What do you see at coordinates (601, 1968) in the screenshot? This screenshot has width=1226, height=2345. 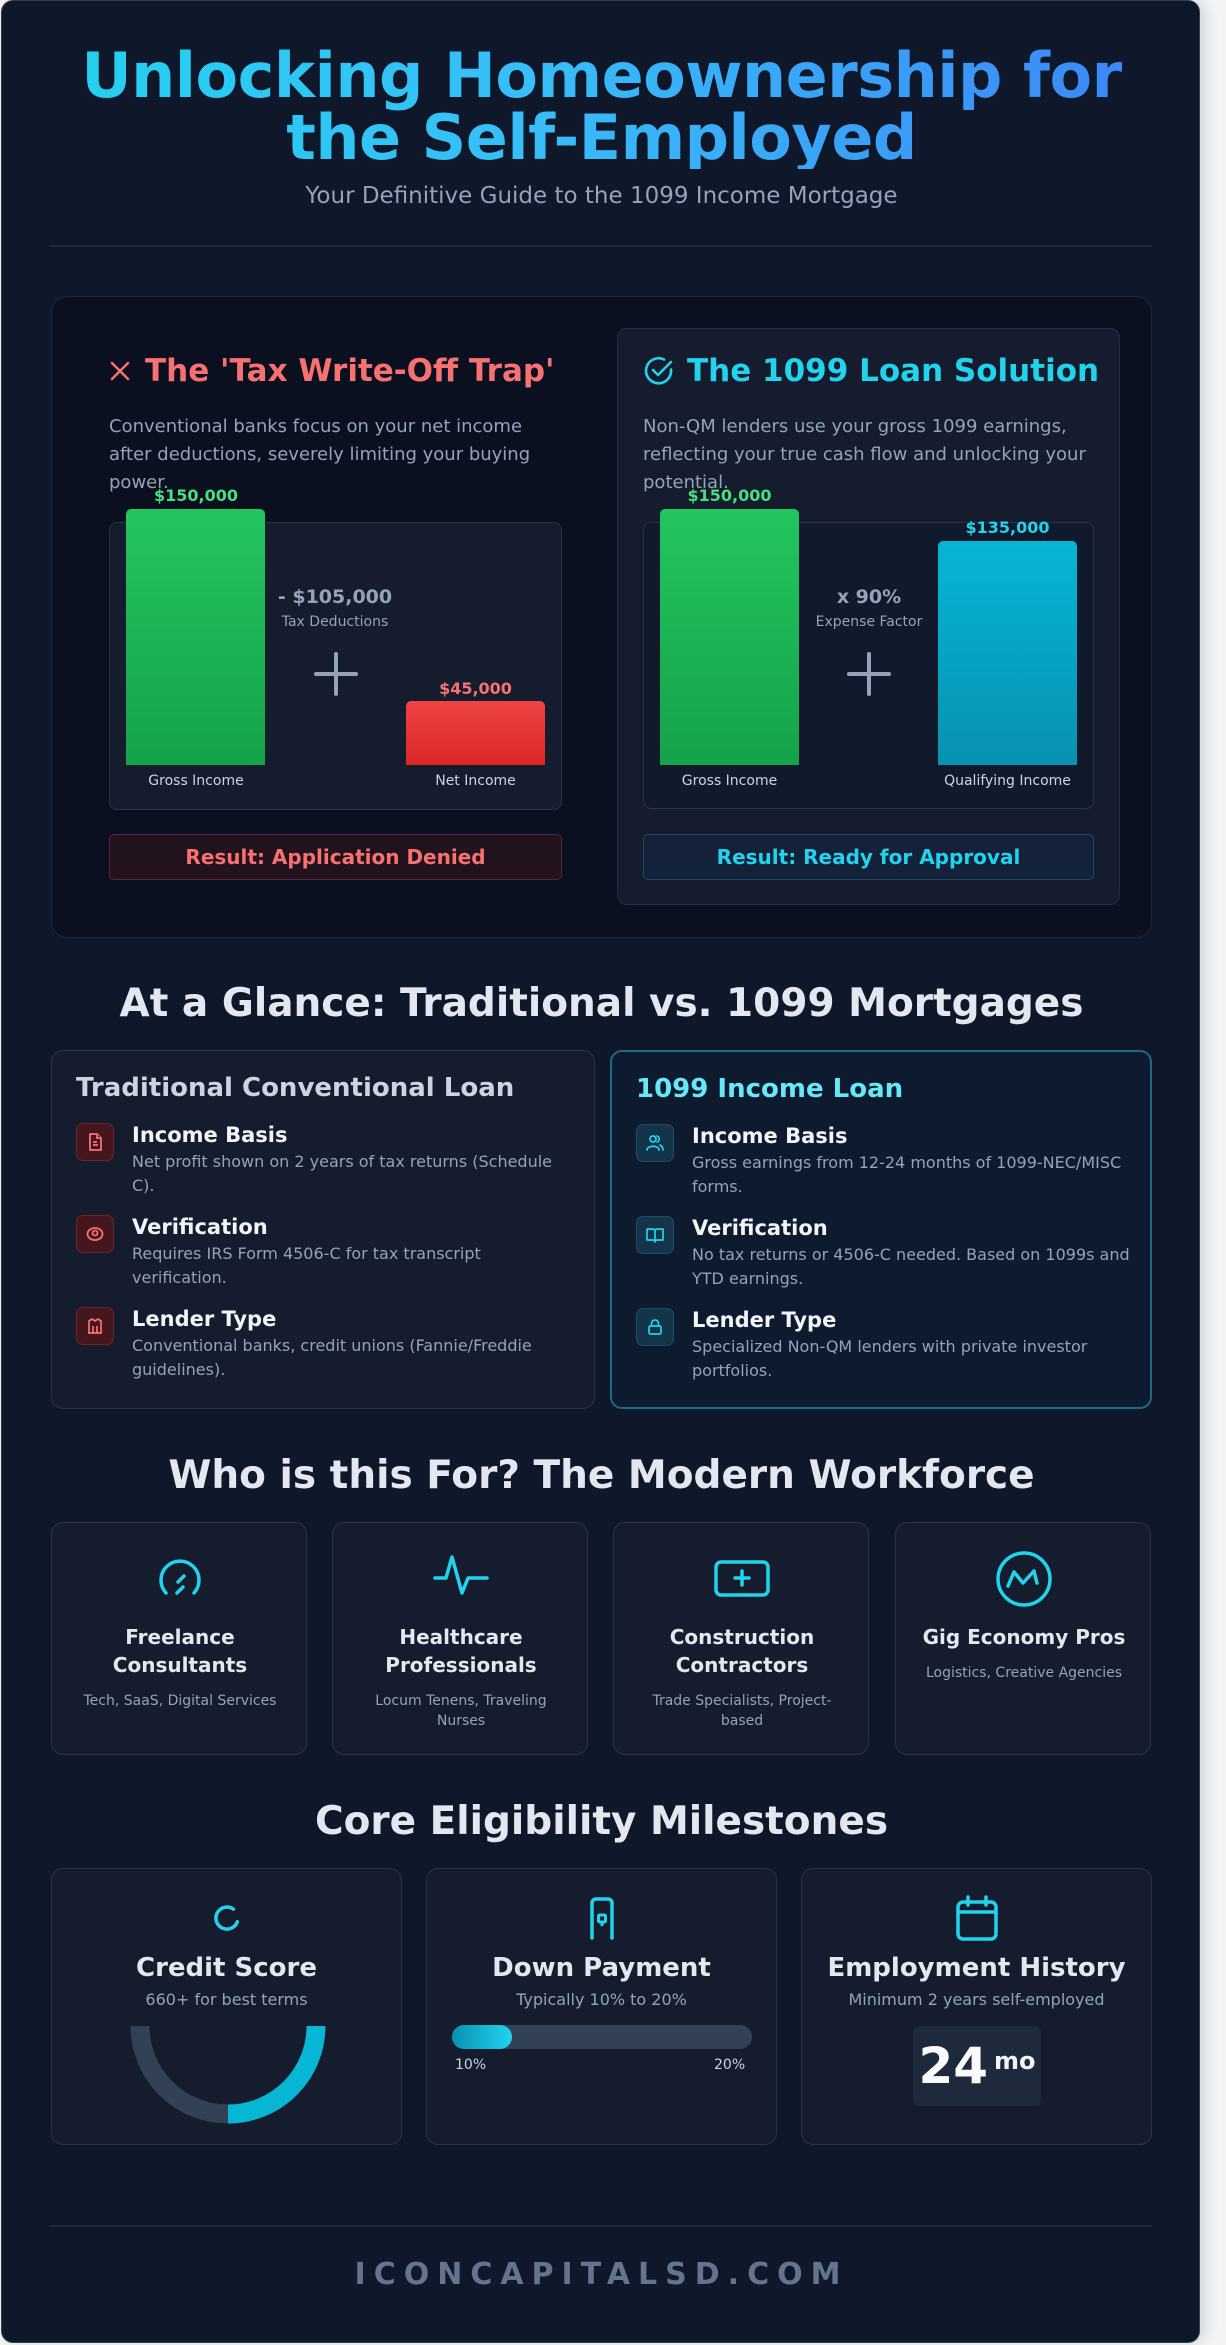 I see `down-payment-title: Down Payment` at bounding box center [601, 1968].